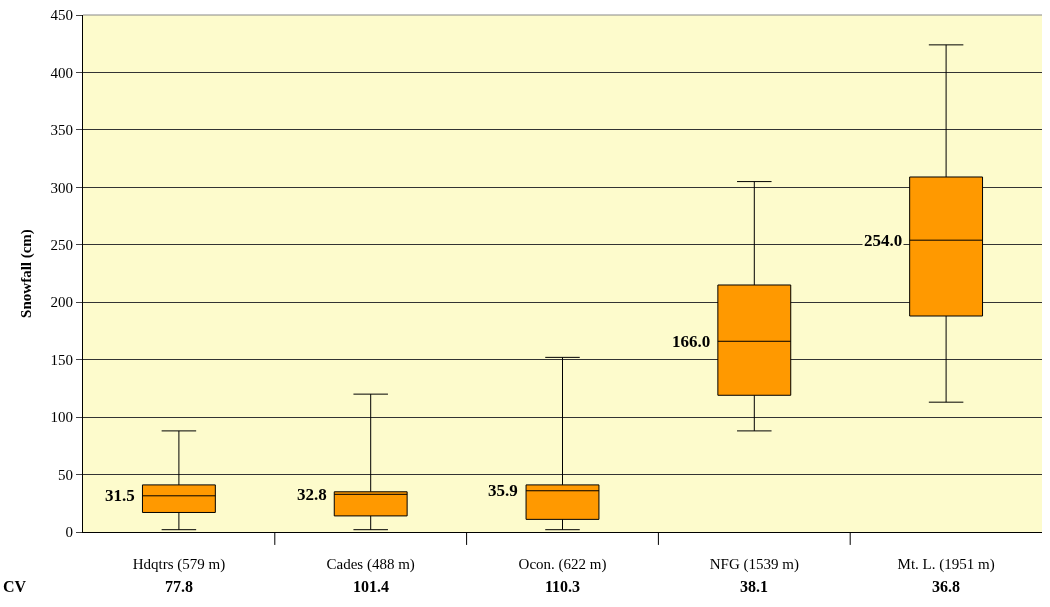 The image size is (1050, 607). What do you see at coordinates (883, 240) in the screenshot?
I see `text: 254.0` at bounding box center [883, 240].